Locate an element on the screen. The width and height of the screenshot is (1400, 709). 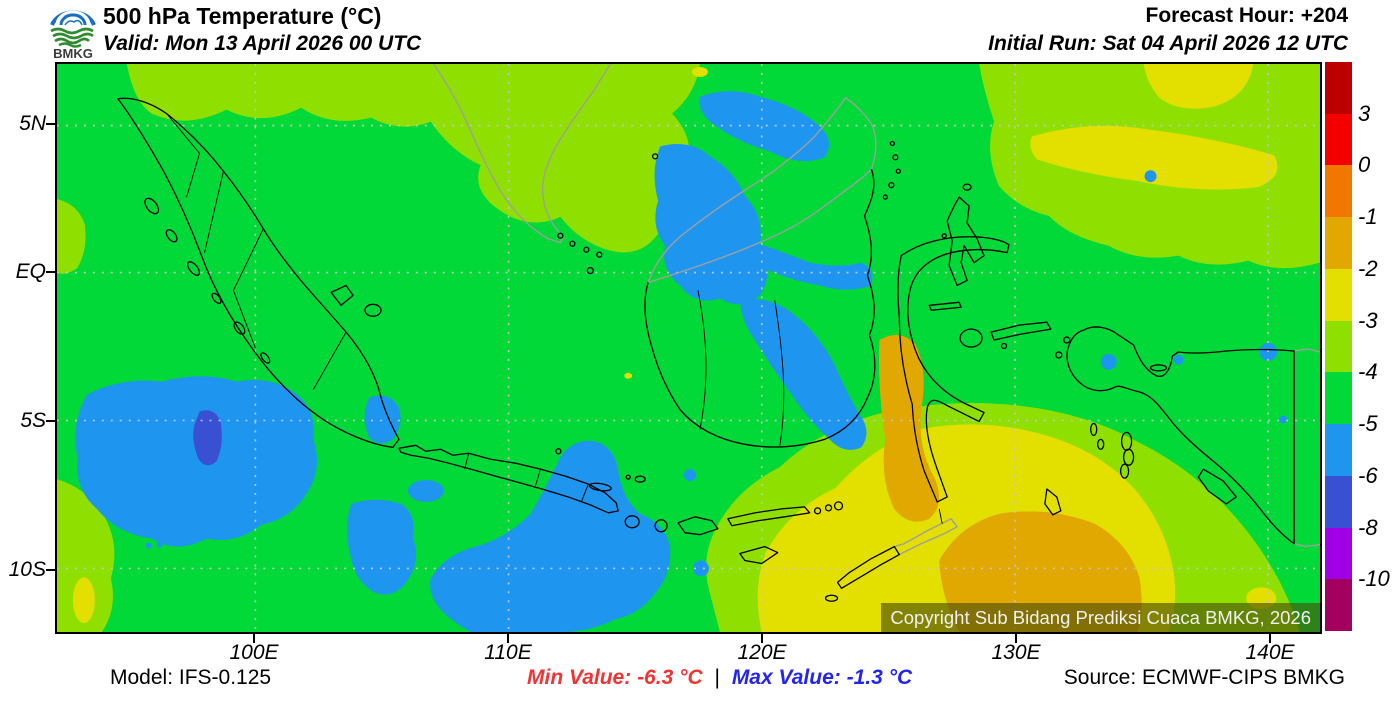
valid-time-label: Valid: Mon 13 April 2026 00 UTC is located at coordinates (262, 43).